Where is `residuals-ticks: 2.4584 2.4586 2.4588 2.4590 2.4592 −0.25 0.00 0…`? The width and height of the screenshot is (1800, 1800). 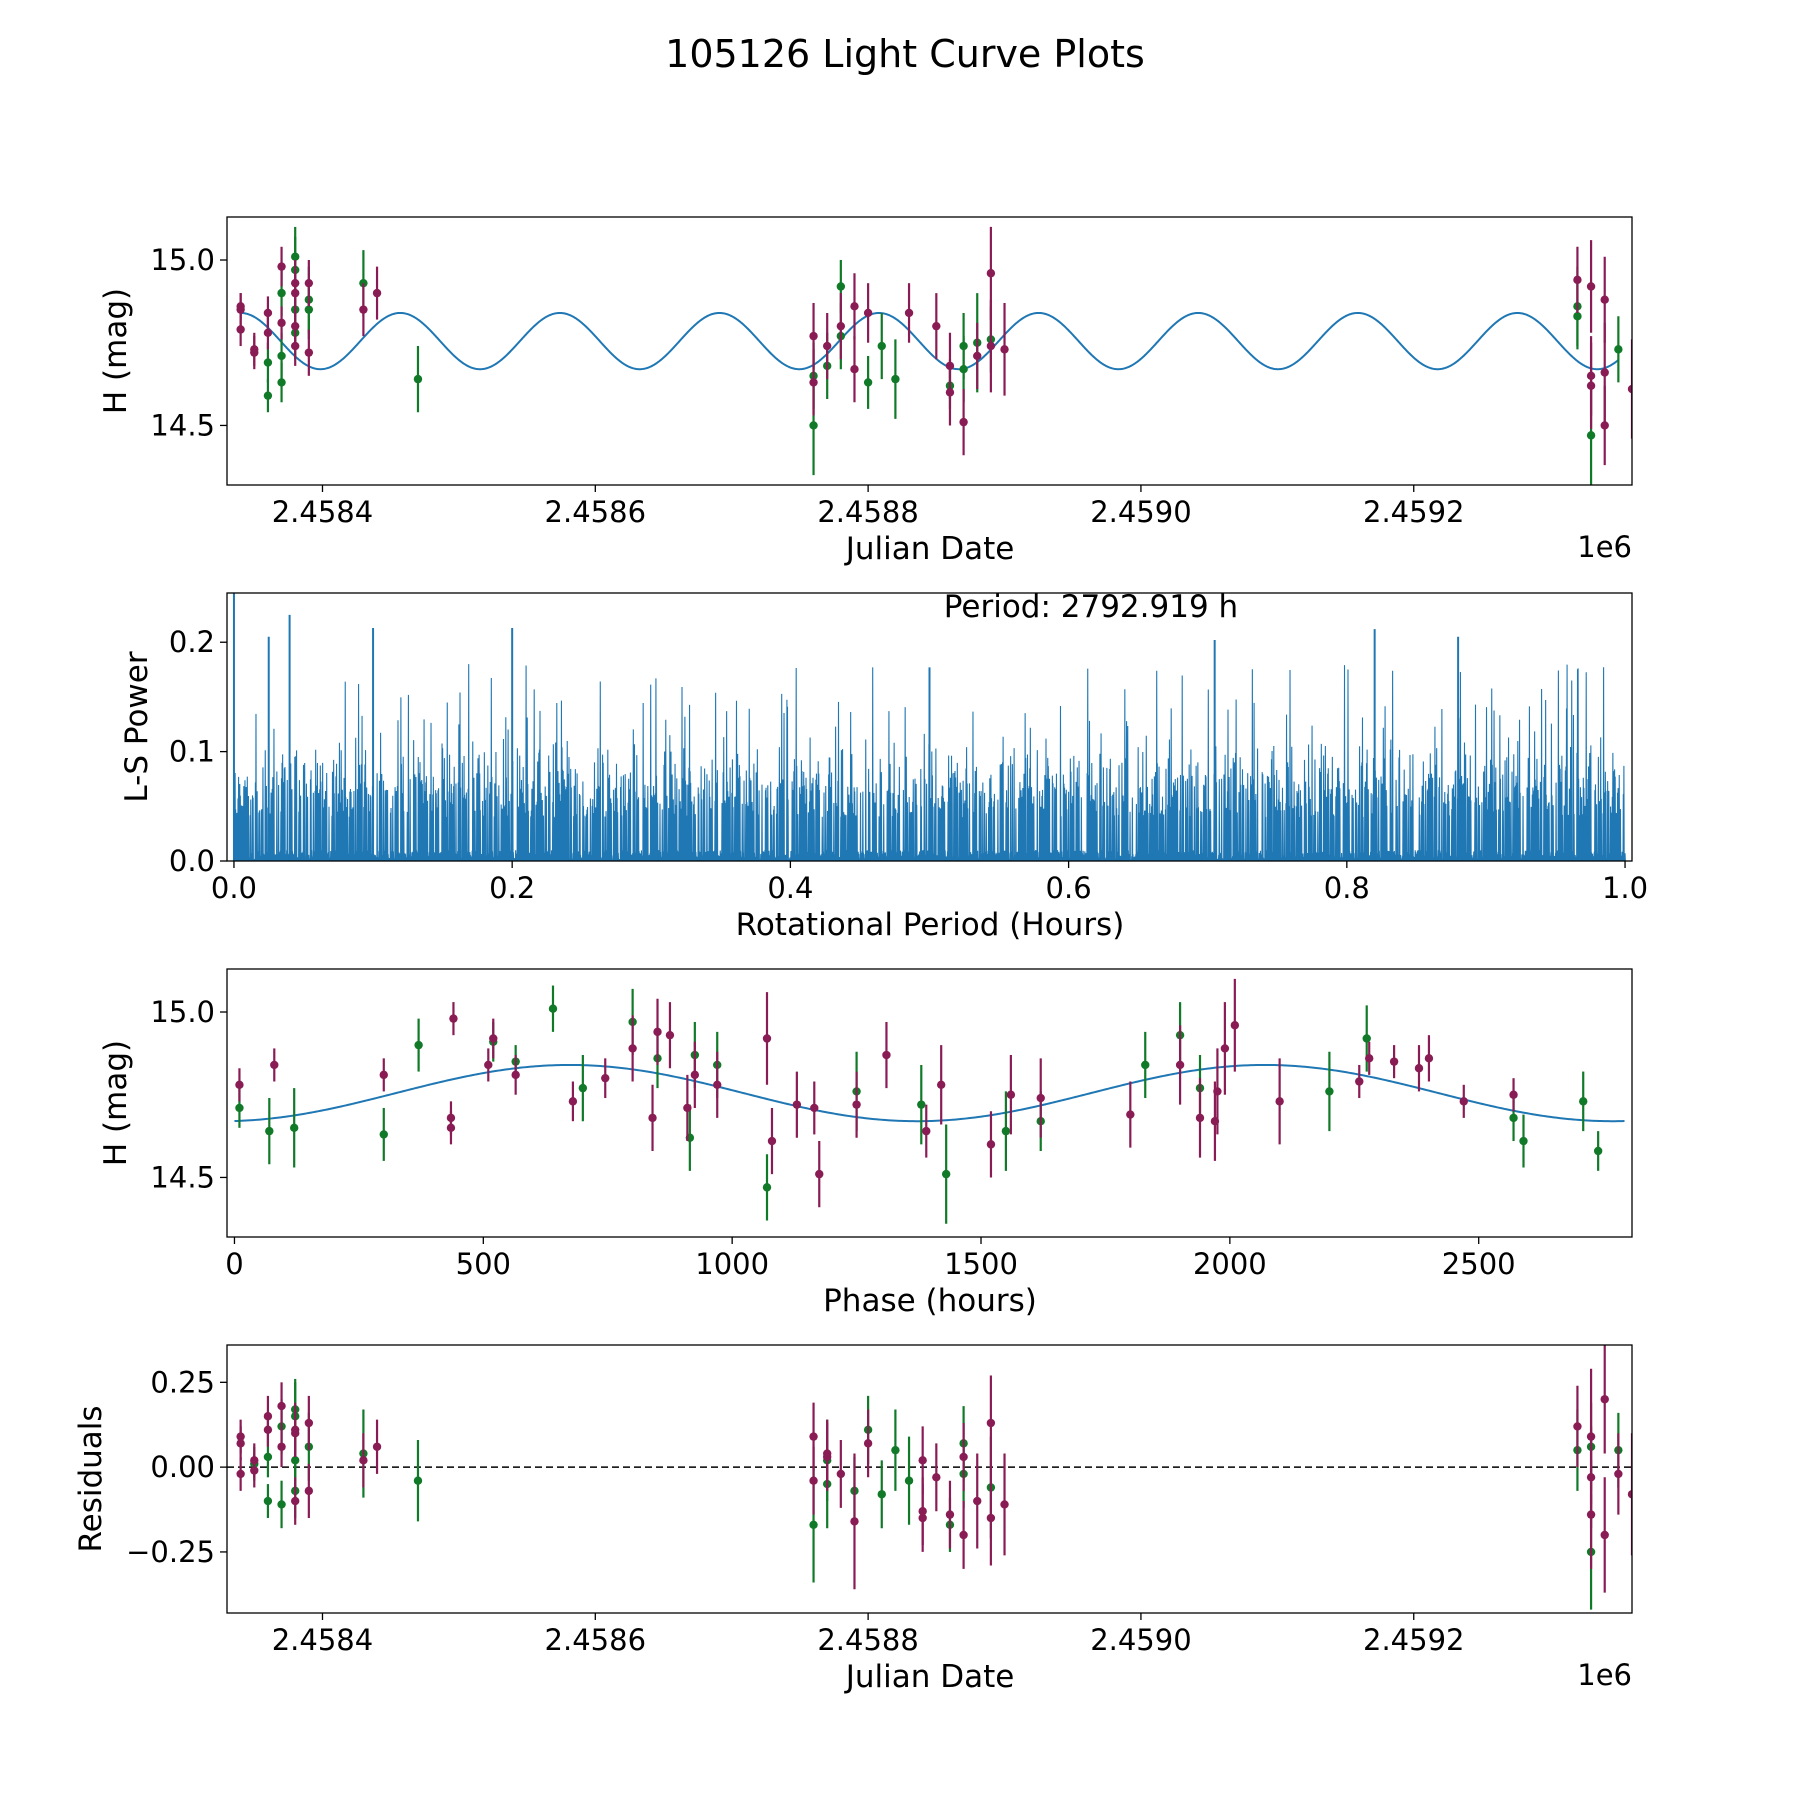
residuals-ticks: 2.4584 2.4586 2.4588 2.4590 2.4592 −0.25 0.00 0… is located at coordinates (795, 1511).